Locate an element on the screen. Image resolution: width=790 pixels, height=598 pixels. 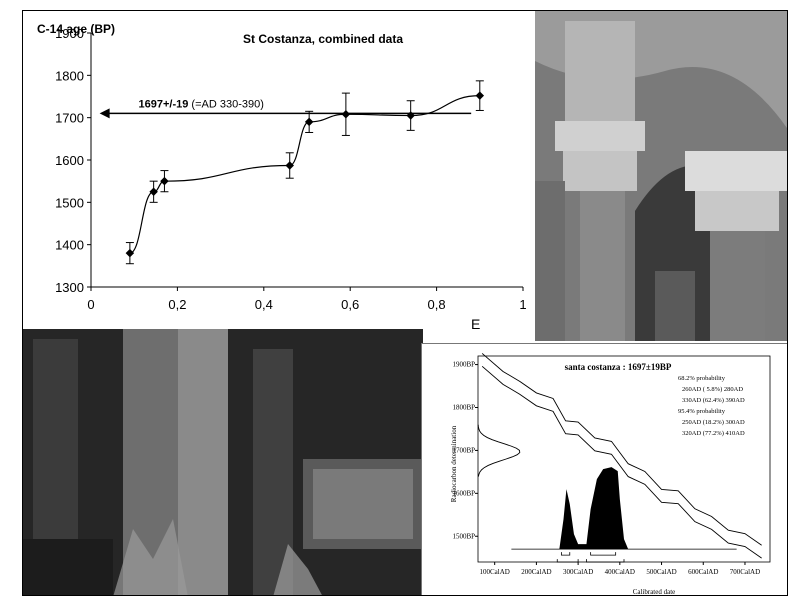
reference-arrow-head is located at coordinates (104, 113).